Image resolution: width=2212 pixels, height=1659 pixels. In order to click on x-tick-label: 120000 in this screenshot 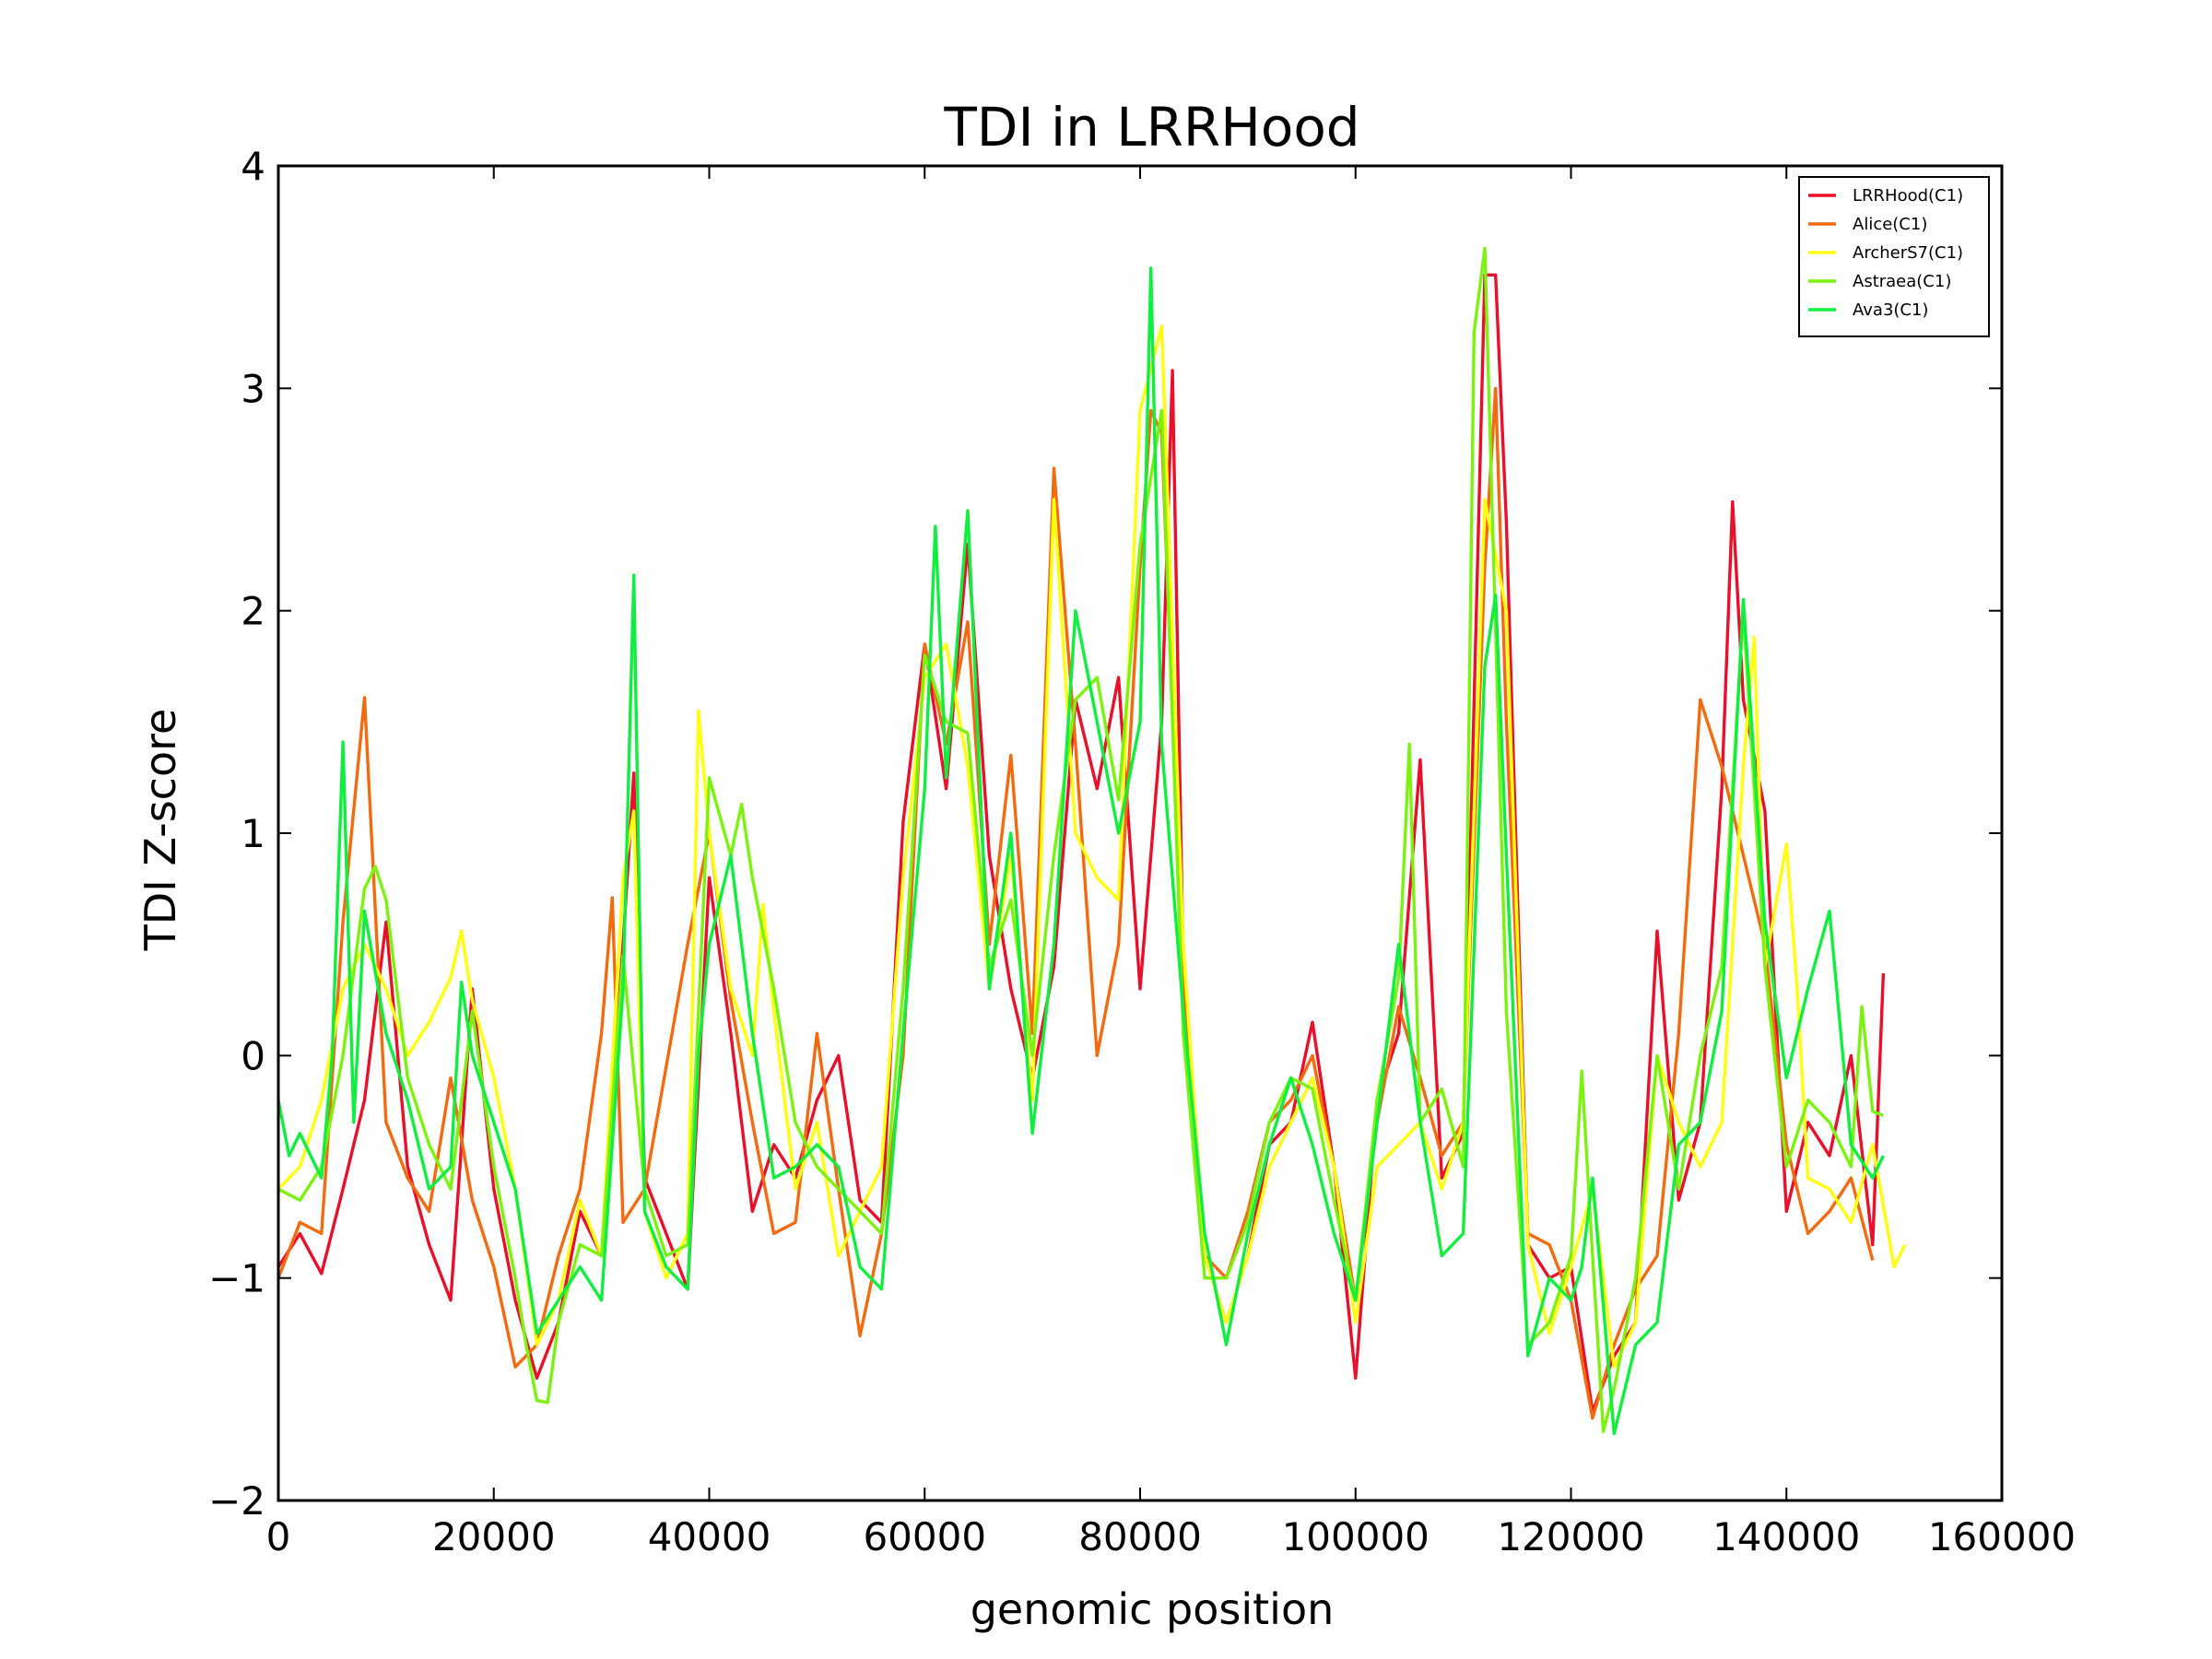, I will do `click(1570, 1536)`.